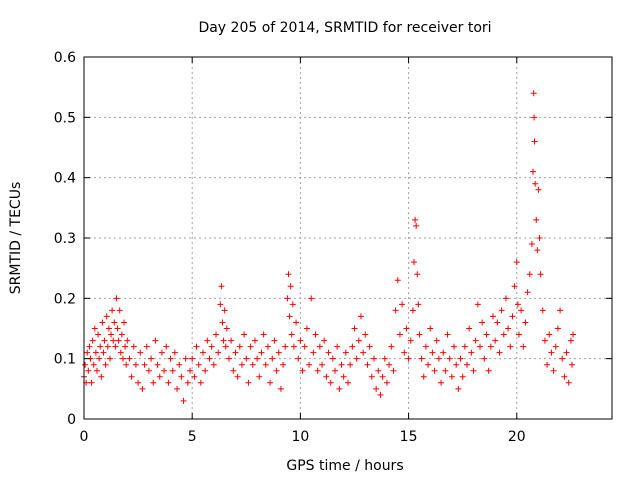 The height and width of the screenshot is (480, 640). Describe the element at coordinates (65, 299) in the screenshot. I see `y-tick-label: 0.2` at that location.